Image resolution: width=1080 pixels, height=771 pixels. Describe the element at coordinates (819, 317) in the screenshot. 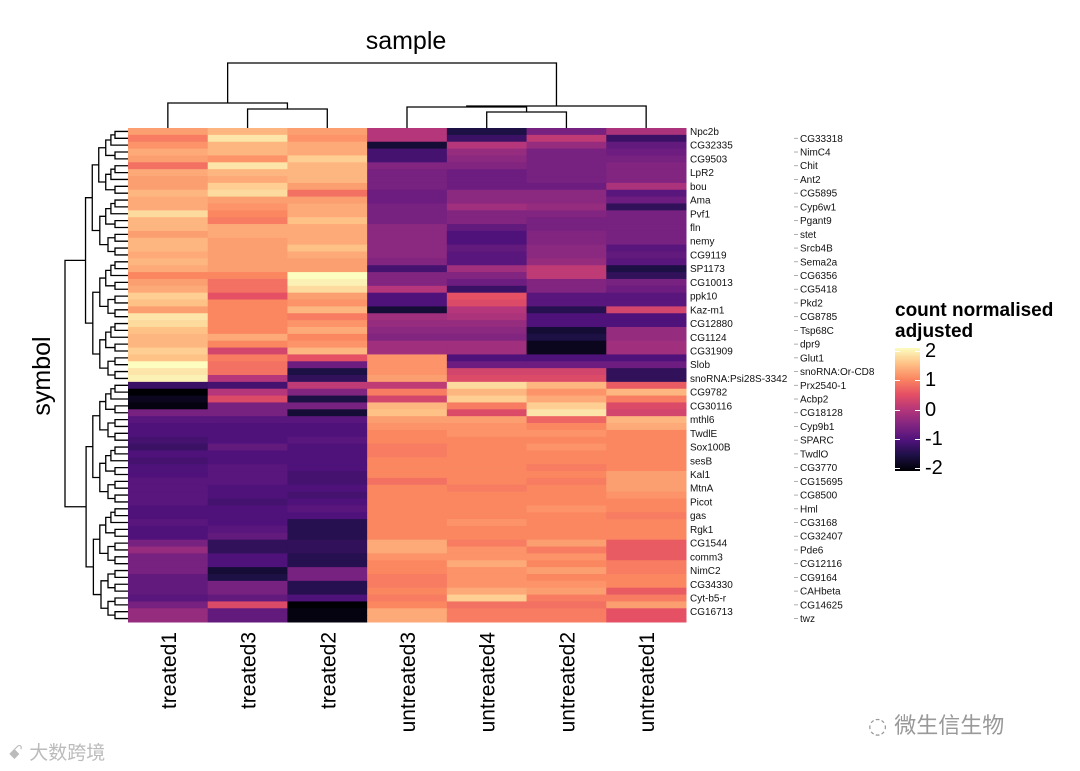

I see `row-label: CG8785` at that location.